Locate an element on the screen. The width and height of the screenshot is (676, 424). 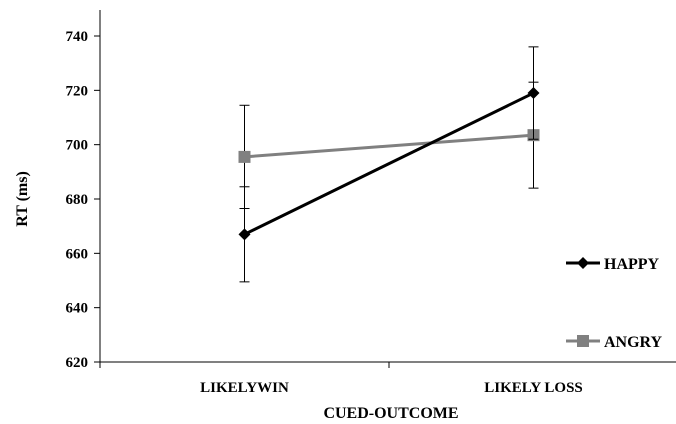
legend-item-angry: ANGRY is located at coordinates (614, 342).